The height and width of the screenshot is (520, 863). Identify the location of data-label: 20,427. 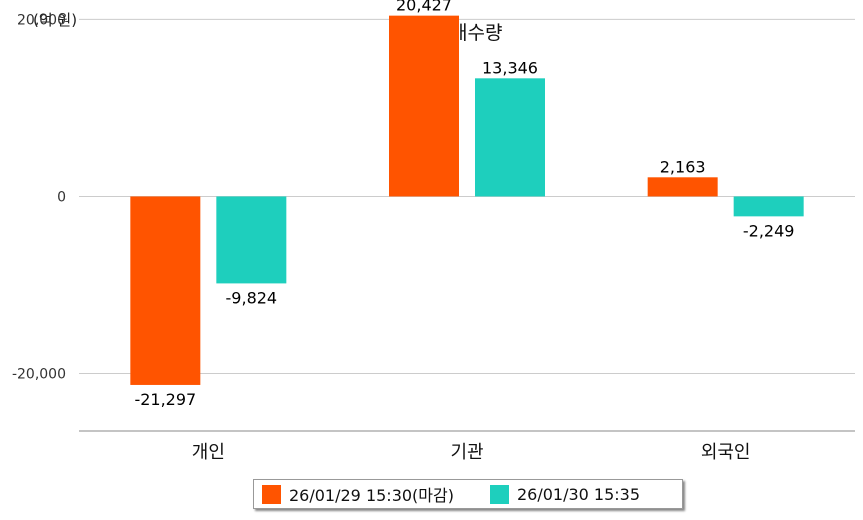
(424, 7).